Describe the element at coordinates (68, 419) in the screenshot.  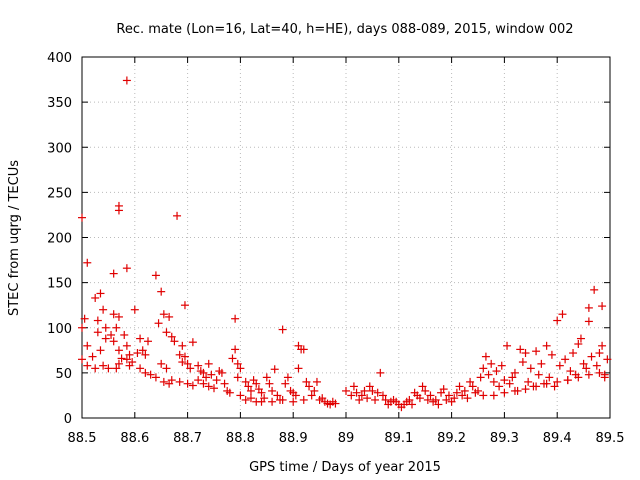
I see `y-tick-label: 0` at that location.